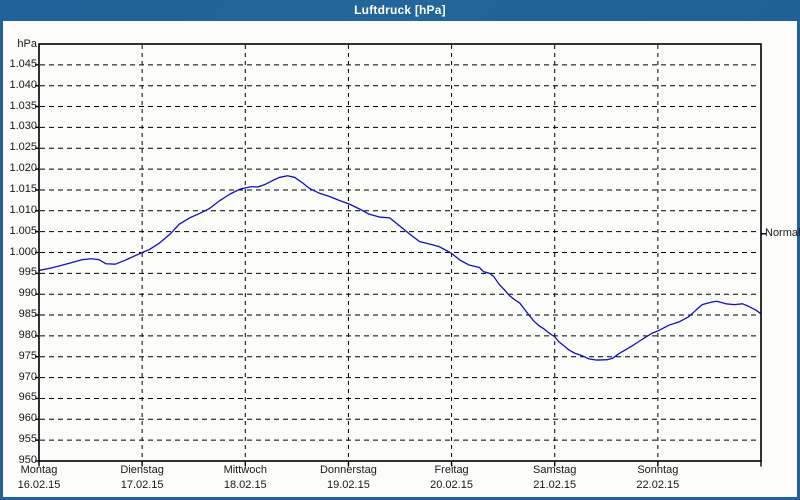  Describe the element at coordinates (348, 485) in the screenshot. I see `day-date: 19.02.15` at that location.